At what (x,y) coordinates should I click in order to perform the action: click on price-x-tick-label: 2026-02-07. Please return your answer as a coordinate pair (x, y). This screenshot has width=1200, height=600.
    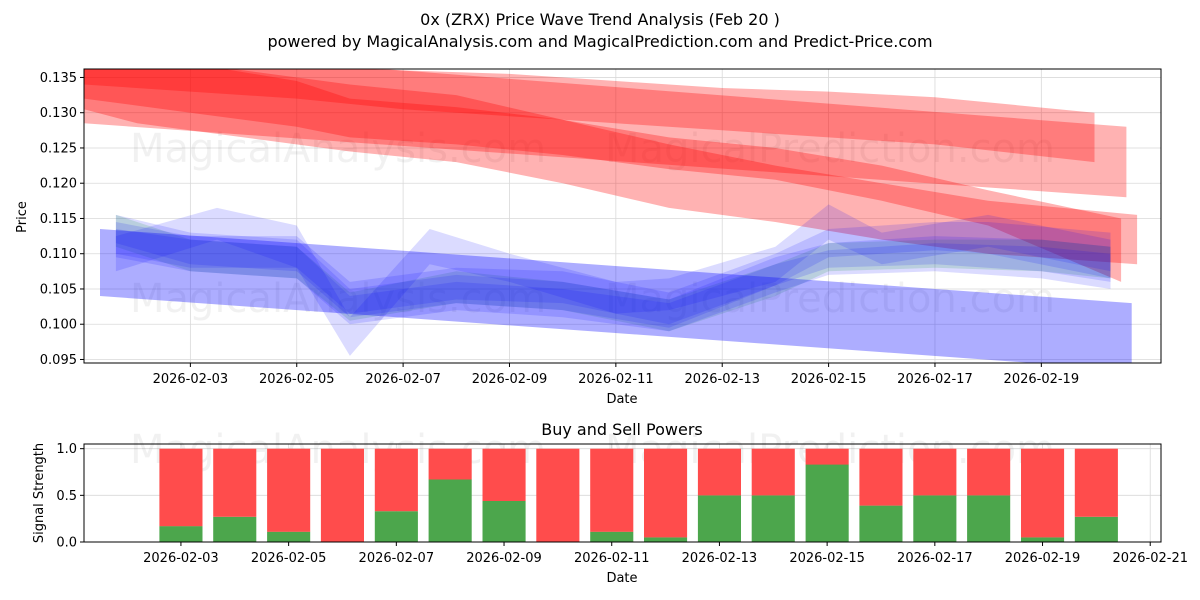
    Looking at the image, I should click on (403, 379).